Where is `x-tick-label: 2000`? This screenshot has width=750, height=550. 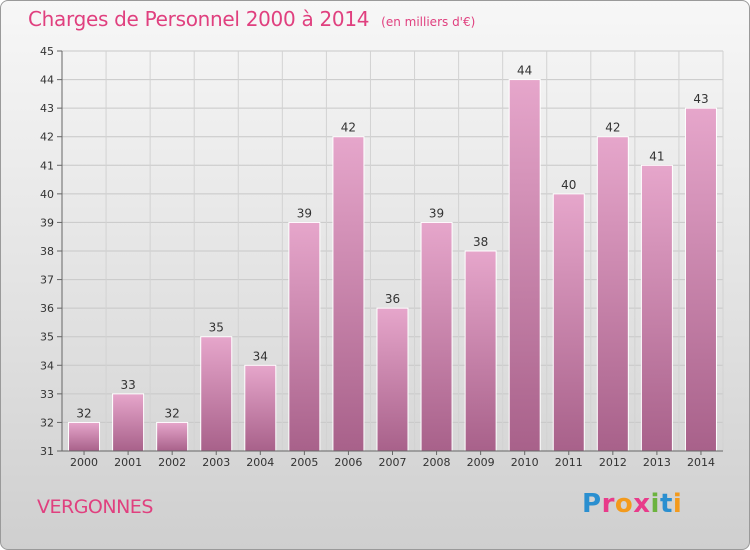
x-tick-label: 2000 is located at coordinates (84, 462).